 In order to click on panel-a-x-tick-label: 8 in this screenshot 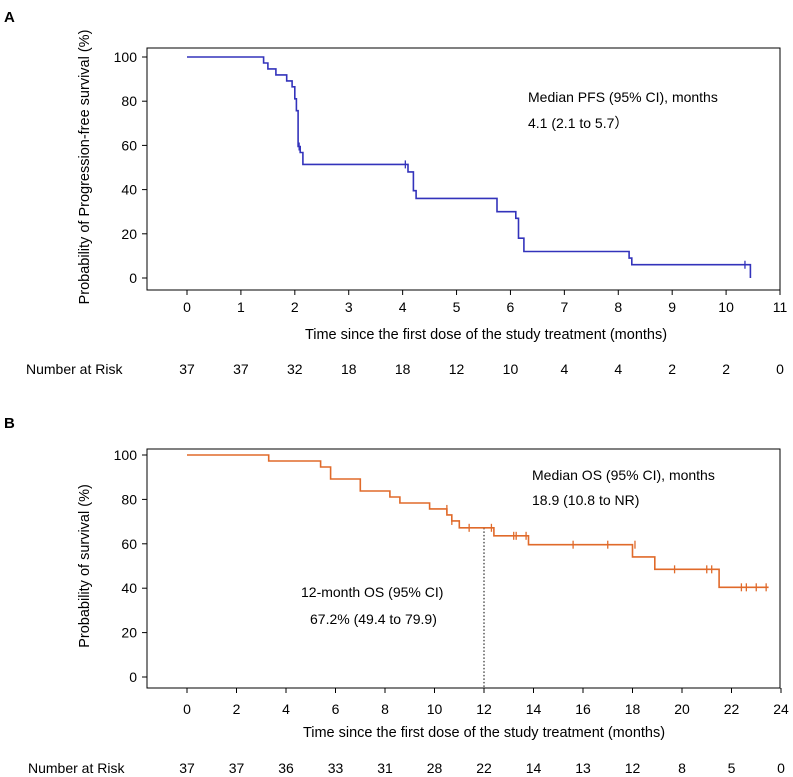, I will do `click(618, 307)`.